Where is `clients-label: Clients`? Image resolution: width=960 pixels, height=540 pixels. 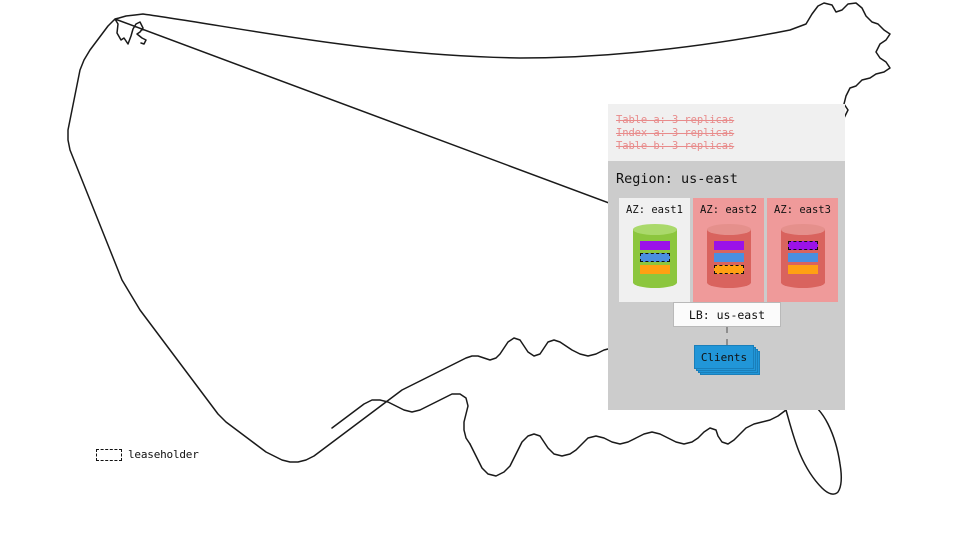 clients-label: Clients is located at coordinates (724, 357).